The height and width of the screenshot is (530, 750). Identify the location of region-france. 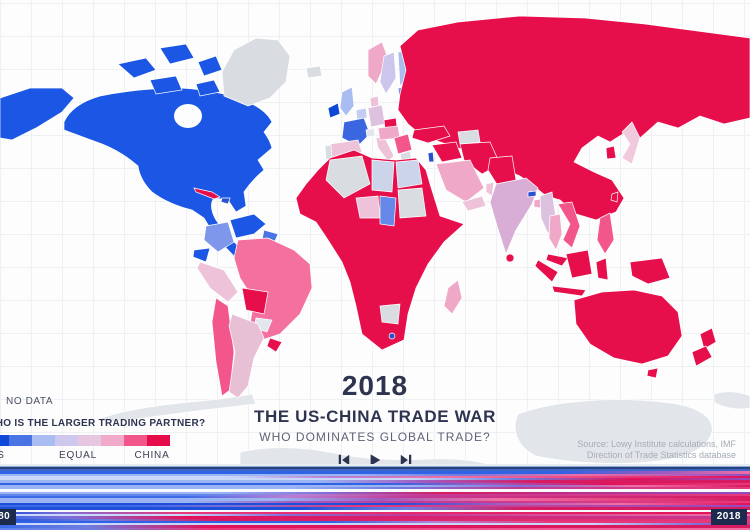
(356, 132).